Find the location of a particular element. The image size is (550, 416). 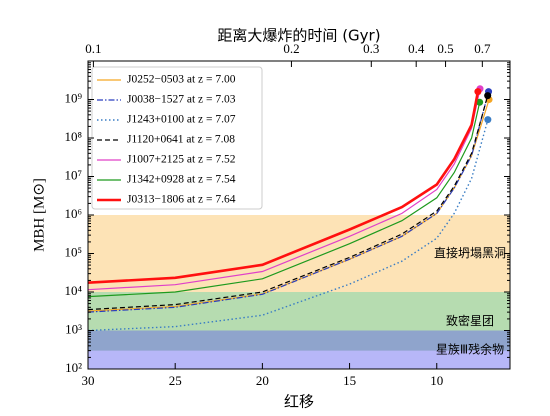

x-tick-label: 25 is located at coordinates (175, 380).